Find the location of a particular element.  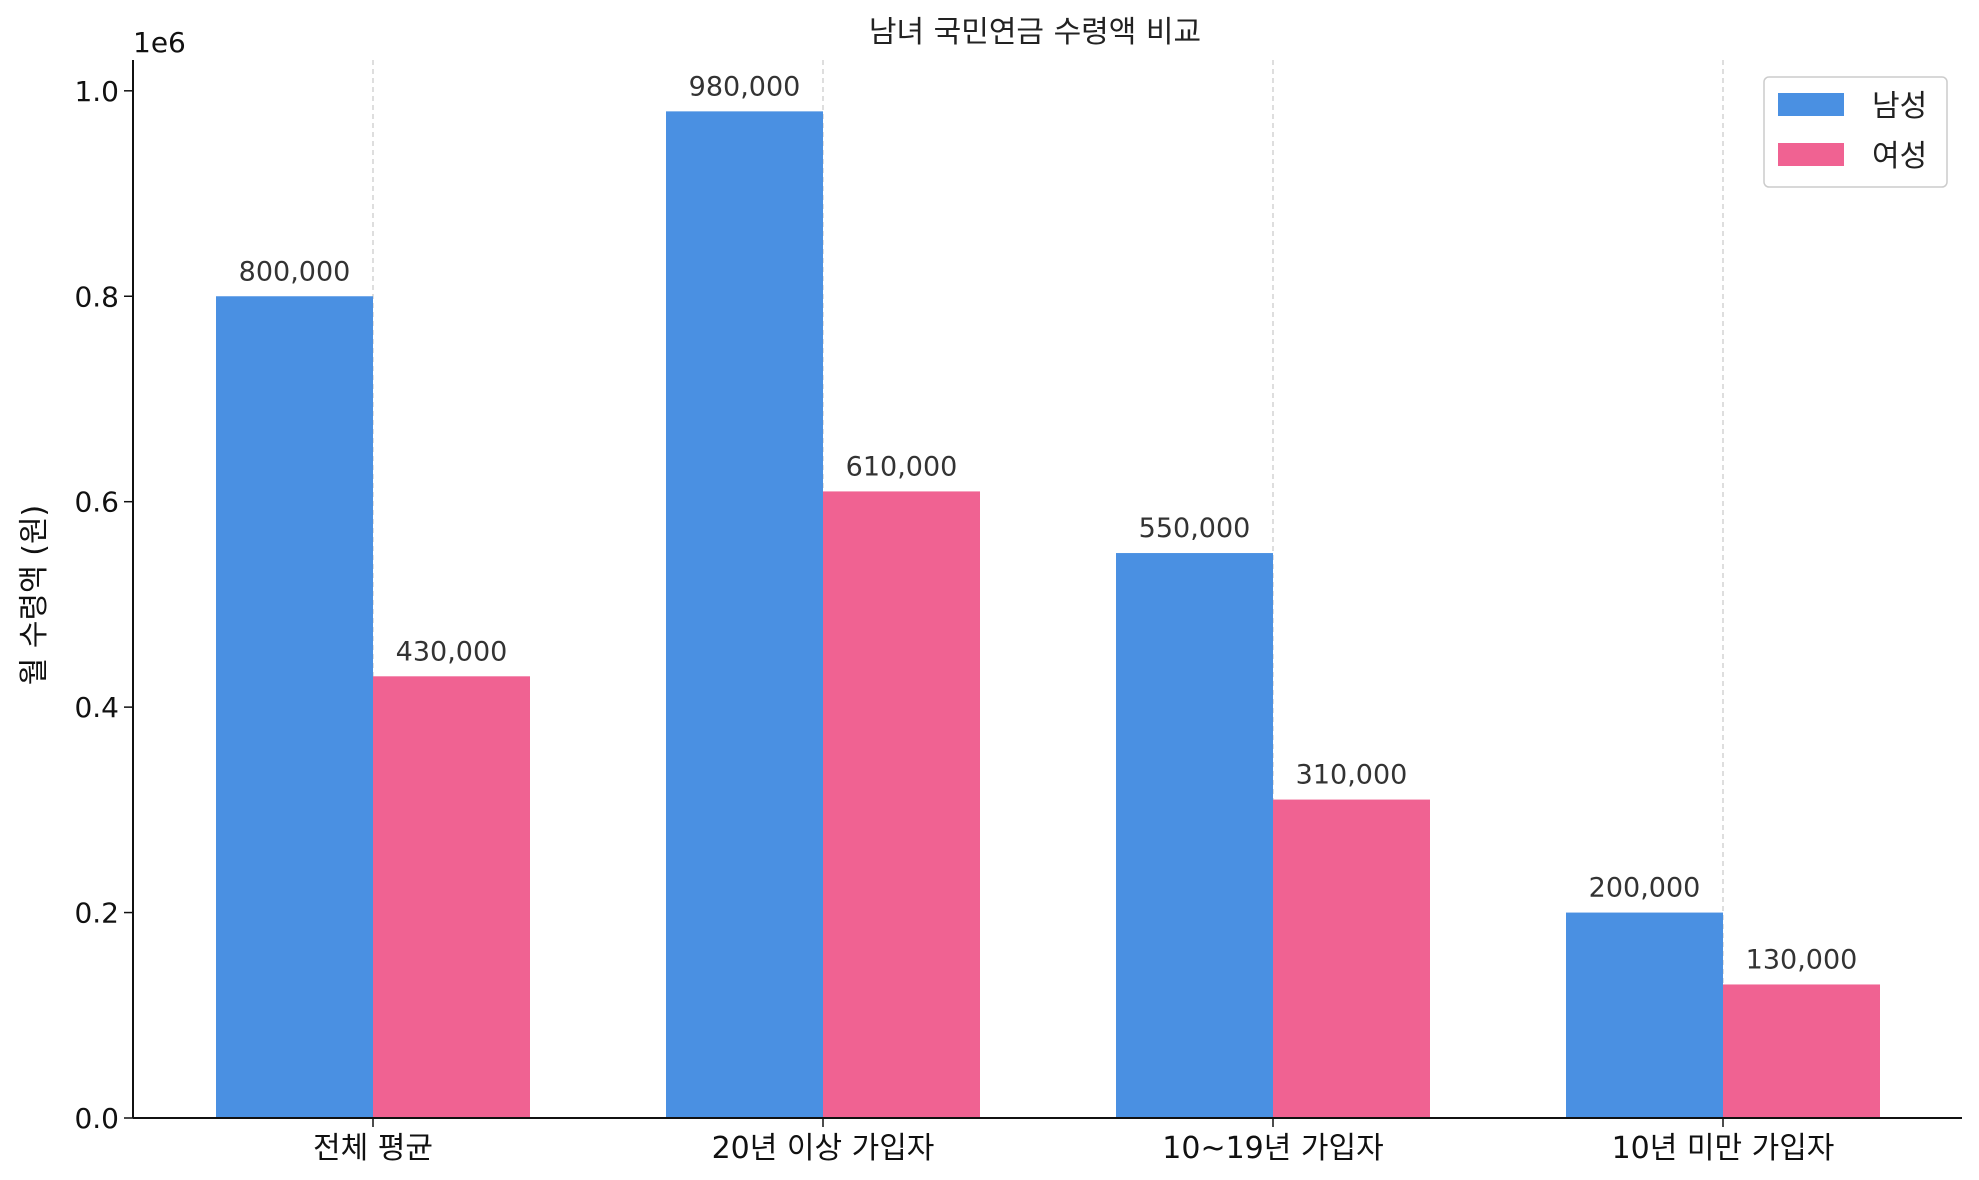

y-axis-label: 월 수령액 (원) is located at coordinates (34, 595).